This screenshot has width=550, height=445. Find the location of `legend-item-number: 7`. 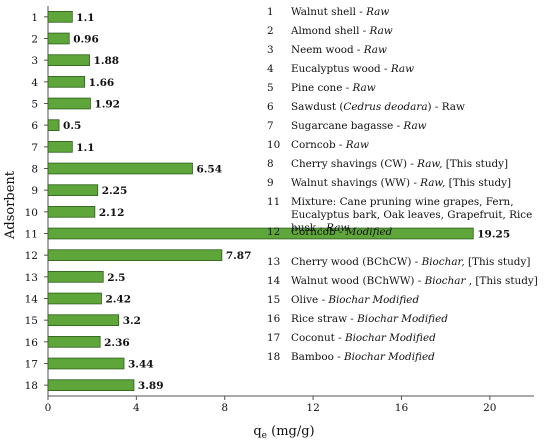

legend-item-number: 7 is located at coordinates (270, 126).